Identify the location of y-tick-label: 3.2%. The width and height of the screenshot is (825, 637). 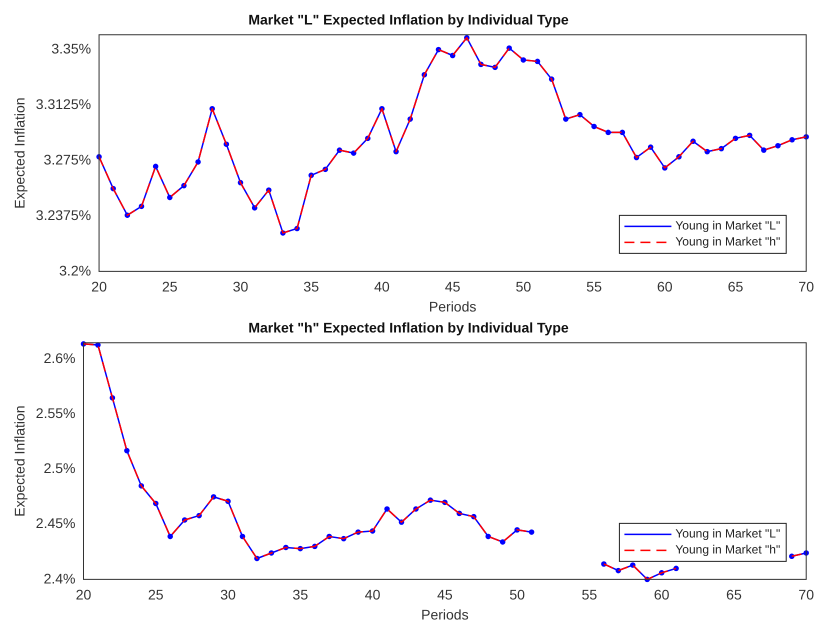
(75, 270).